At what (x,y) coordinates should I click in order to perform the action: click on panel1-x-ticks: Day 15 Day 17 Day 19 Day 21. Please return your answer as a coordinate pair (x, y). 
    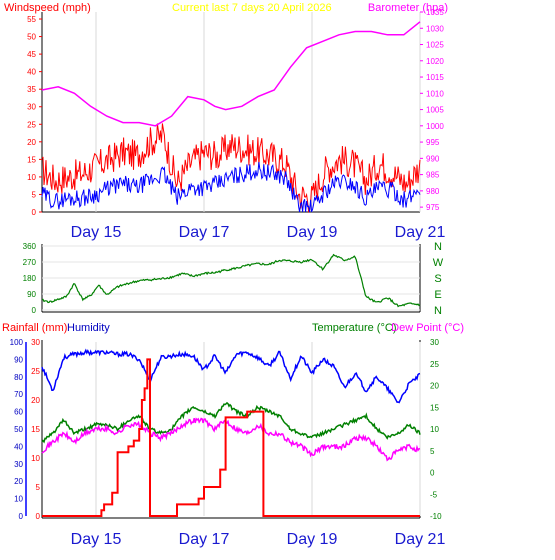
    Looking at the image, I should click on (258, 232).